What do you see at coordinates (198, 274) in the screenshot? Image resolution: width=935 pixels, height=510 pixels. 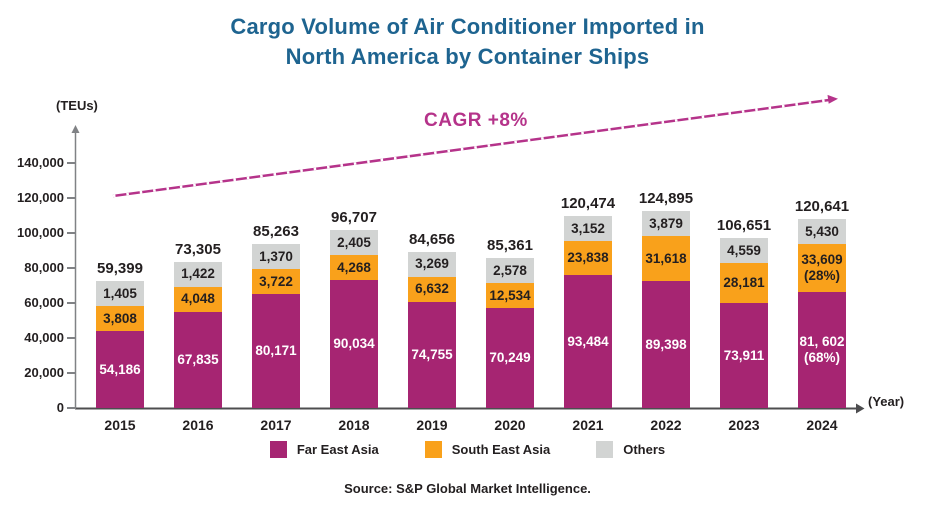 I see `segment-value-label: 1,422` at bounding box center [198, 274].